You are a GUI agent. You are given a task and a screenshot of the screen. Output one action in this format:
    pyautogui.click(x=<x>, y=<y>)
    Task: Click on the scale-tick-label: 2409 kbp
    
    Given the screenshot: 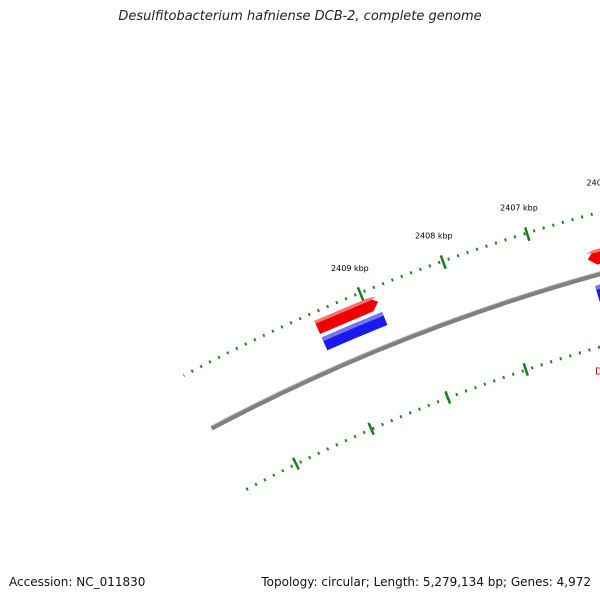 What is the action you would take?
    pyautogui.click(x=350, y=268)
    